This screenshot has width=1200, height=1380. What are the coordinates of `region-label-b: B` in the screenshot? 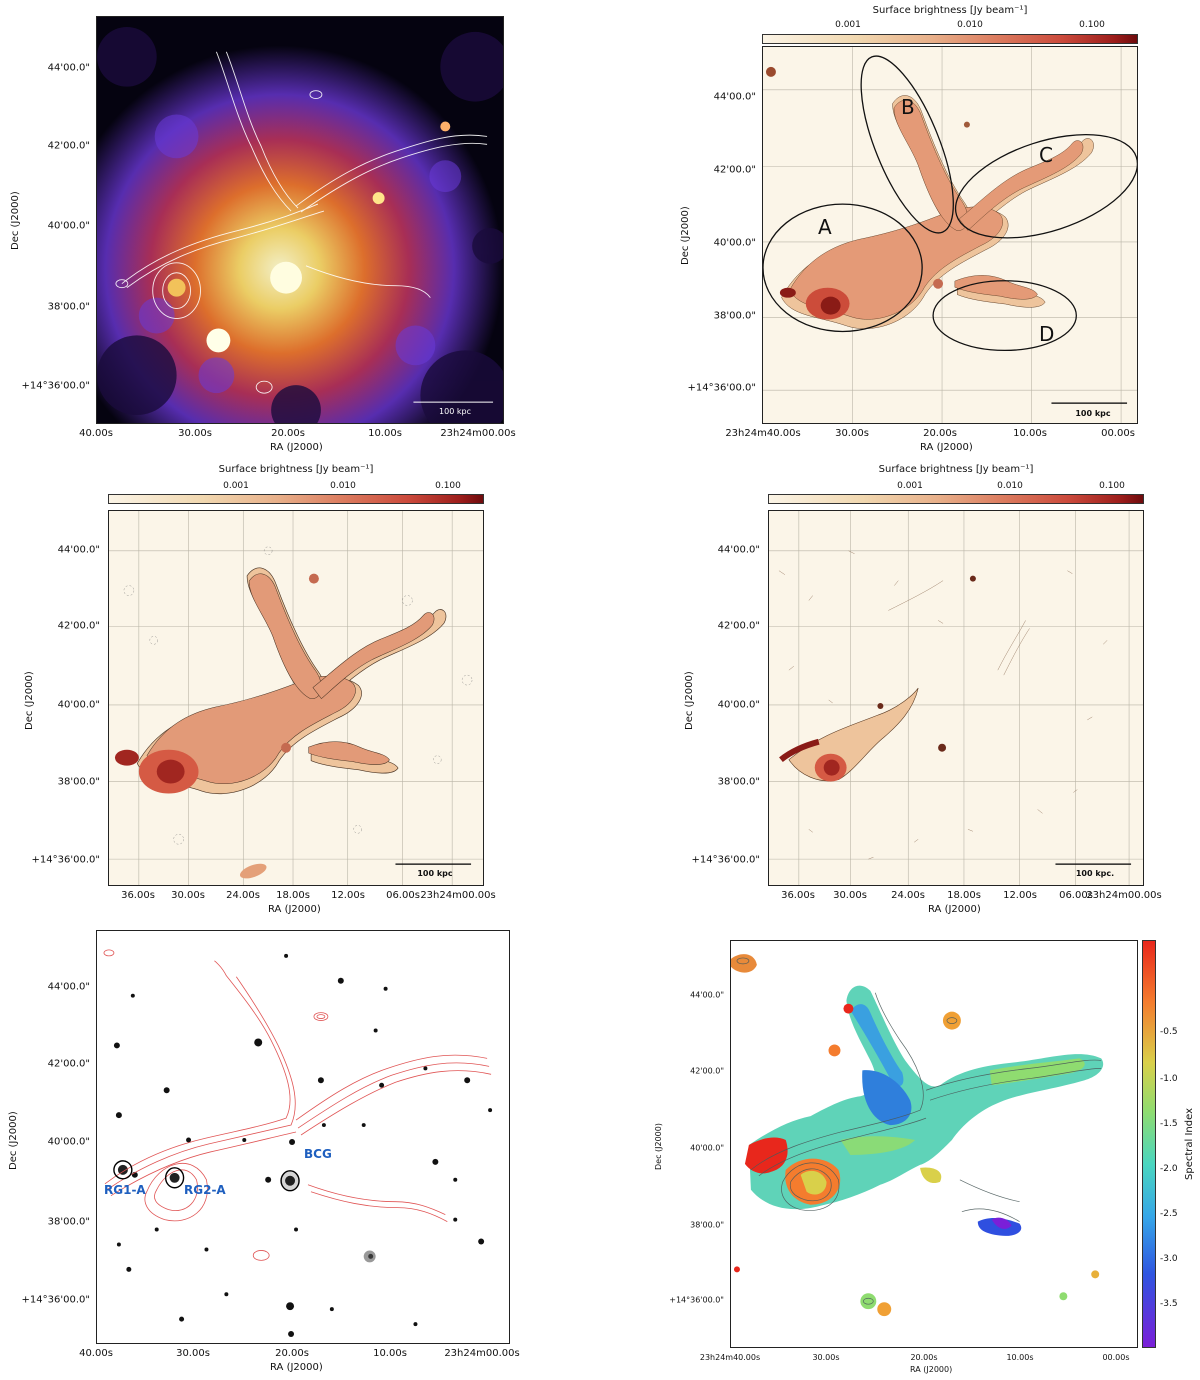 It's located at (908, 107).